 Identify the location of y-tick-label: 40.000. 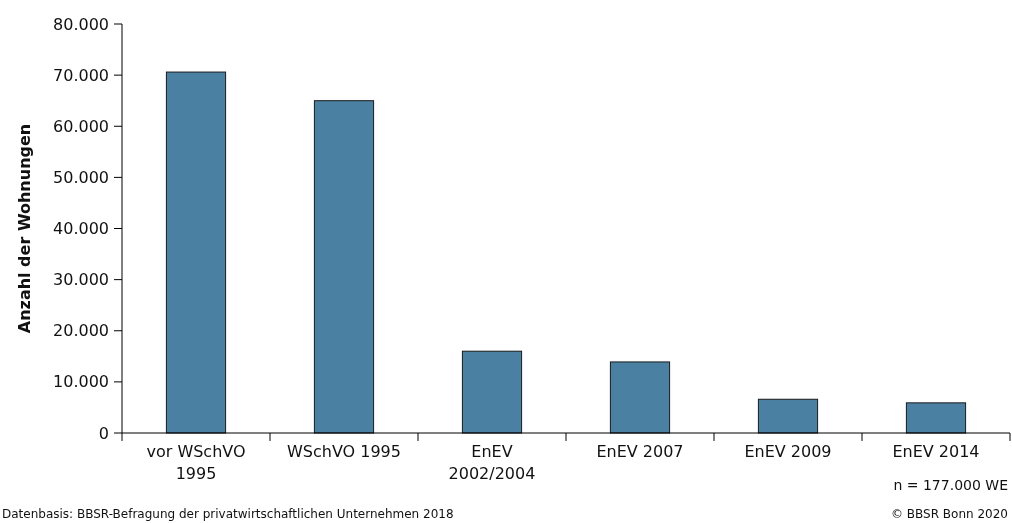
(81, 229).